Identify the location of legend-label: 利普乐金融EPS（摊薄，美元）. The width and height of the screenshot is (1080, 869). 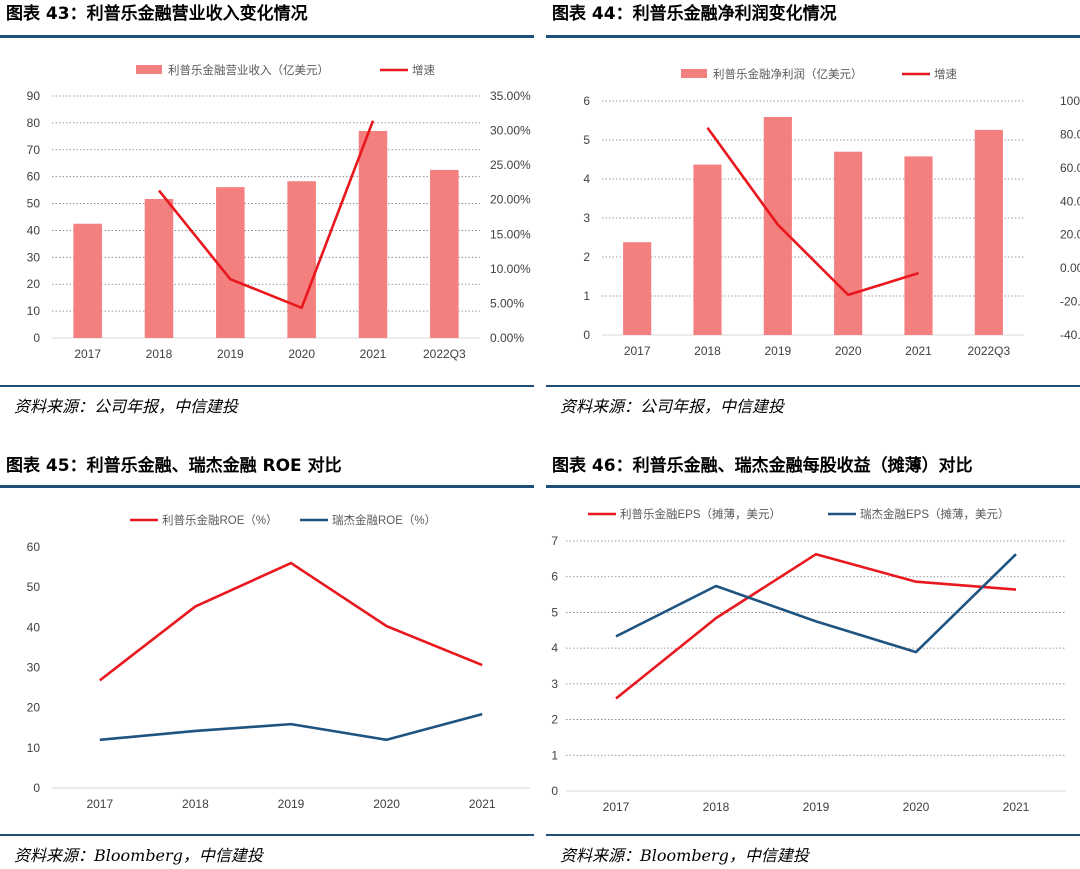
(700, 514).